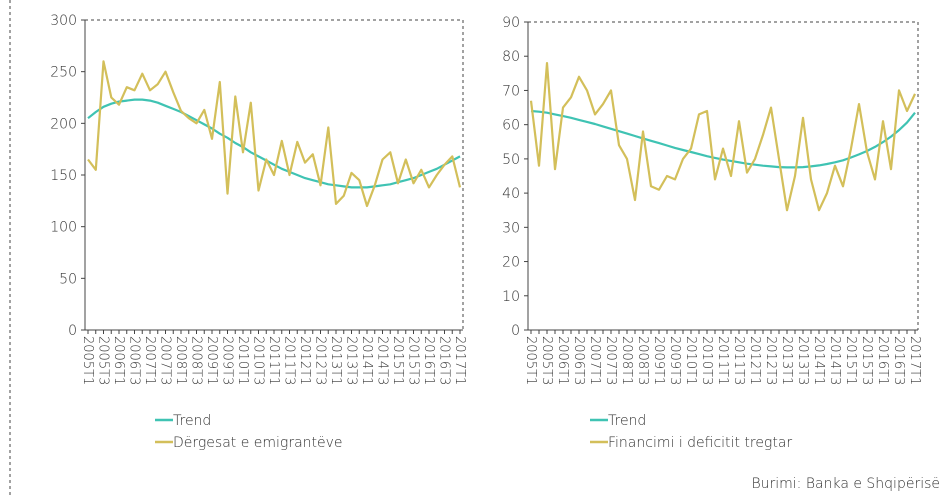 The width and height of the screenshot is (945, 500). Describe the element at coordinates (845, 484) in the screenshot. I see `source: Burimi: Banka e Shqipërisë` at that location.